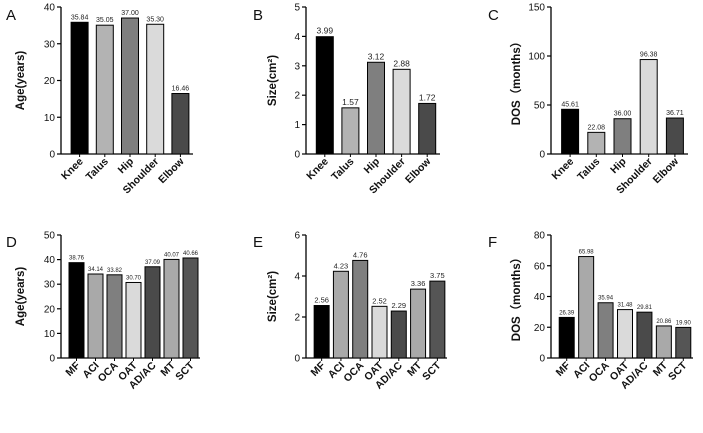  I want to click on panel-label: B, so click(258, 15).